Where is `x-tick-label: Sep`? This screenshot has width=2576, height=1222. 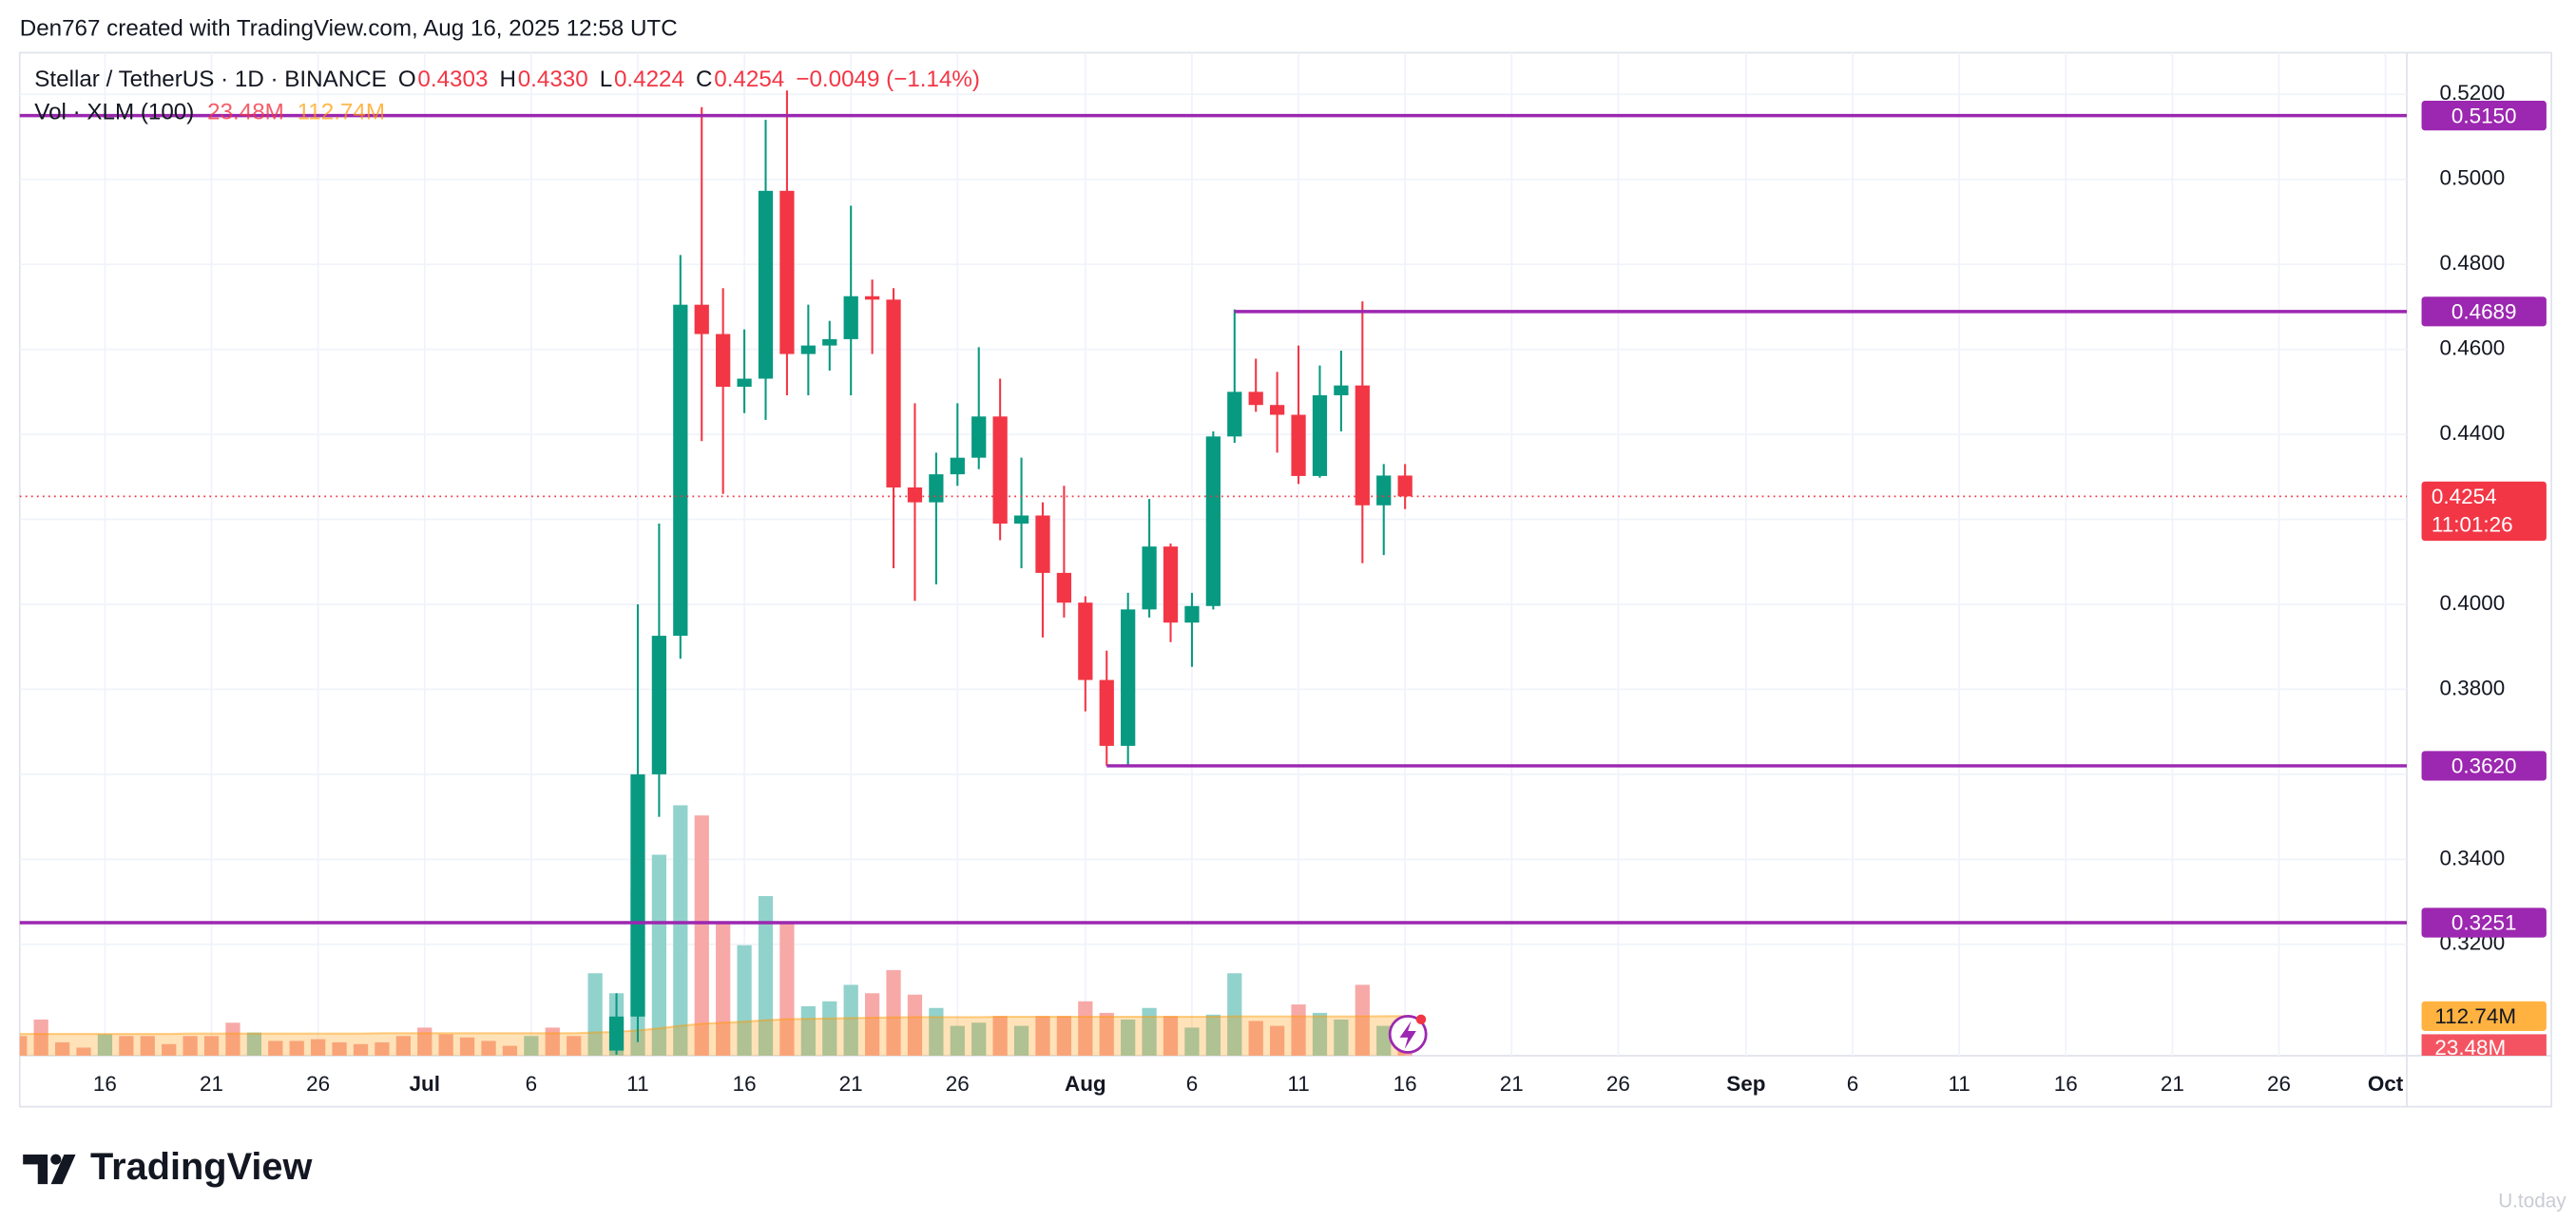 x-tick-label: Sep is located at coordinates (1745, 1084).